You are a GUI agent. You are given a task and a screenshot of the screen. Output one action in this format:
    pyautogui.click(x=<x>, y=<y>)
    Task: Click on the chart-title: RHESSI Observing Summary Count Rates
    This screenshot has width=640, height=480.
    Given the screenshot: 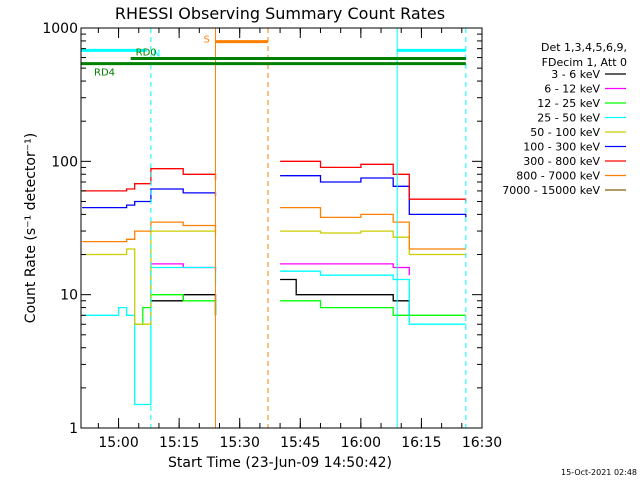 What is the action you would take?
    pyautogui.click(x=280, y=13)
    